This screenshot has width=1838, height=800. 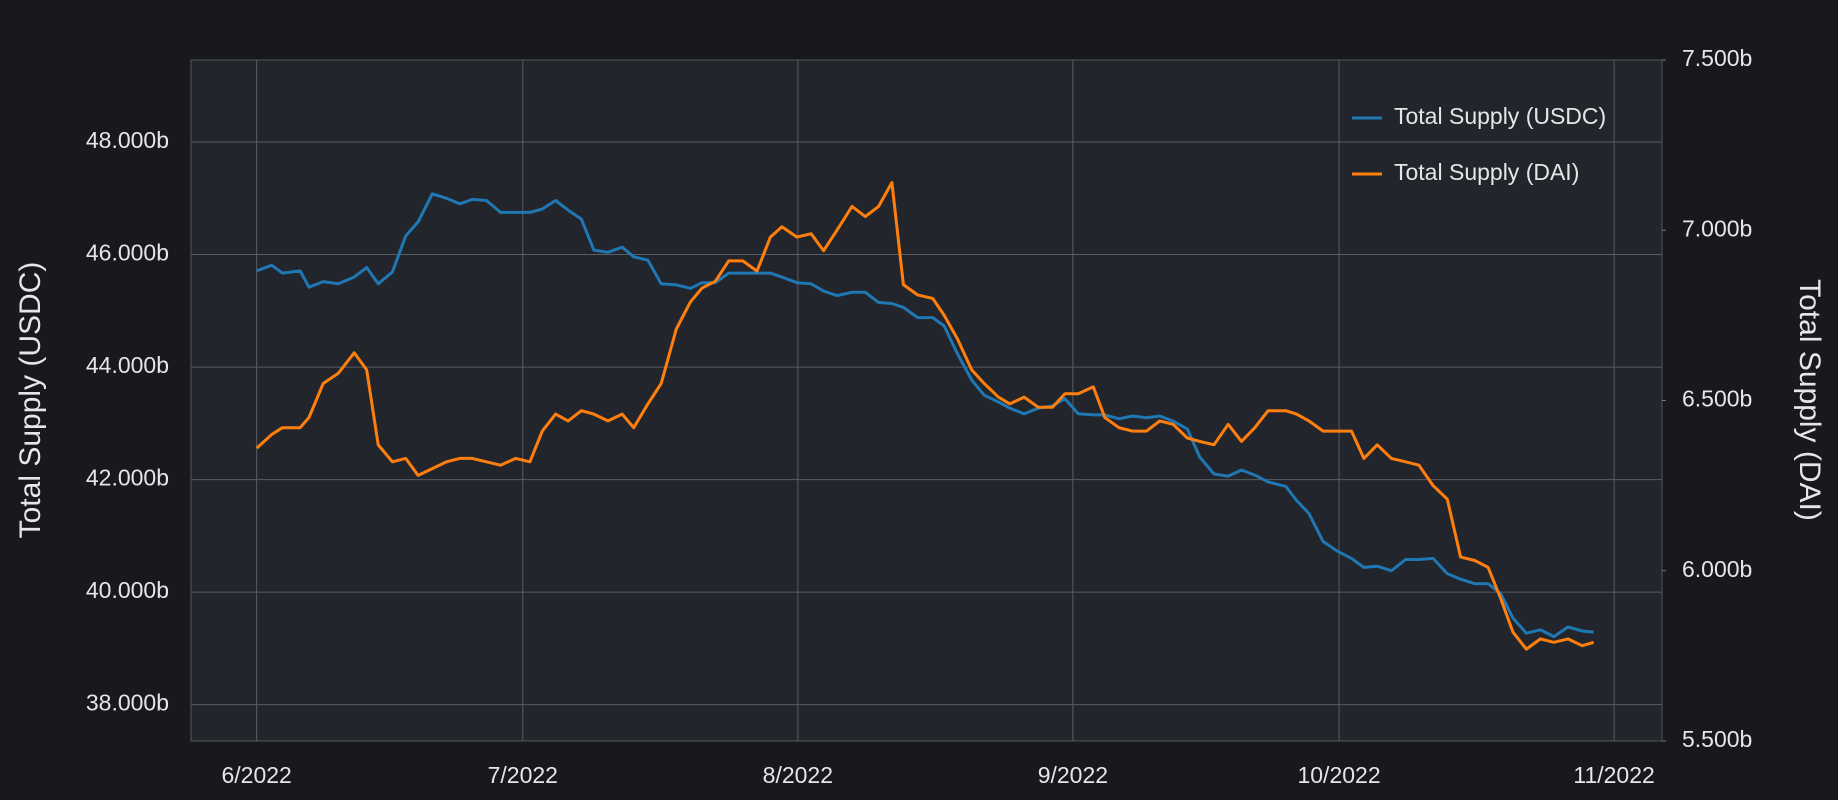 What do you see at coordinates (1717, 58) in the screenshot?
I see `y2-tick-label: 7.500b` at bounding box center [1717, 58].